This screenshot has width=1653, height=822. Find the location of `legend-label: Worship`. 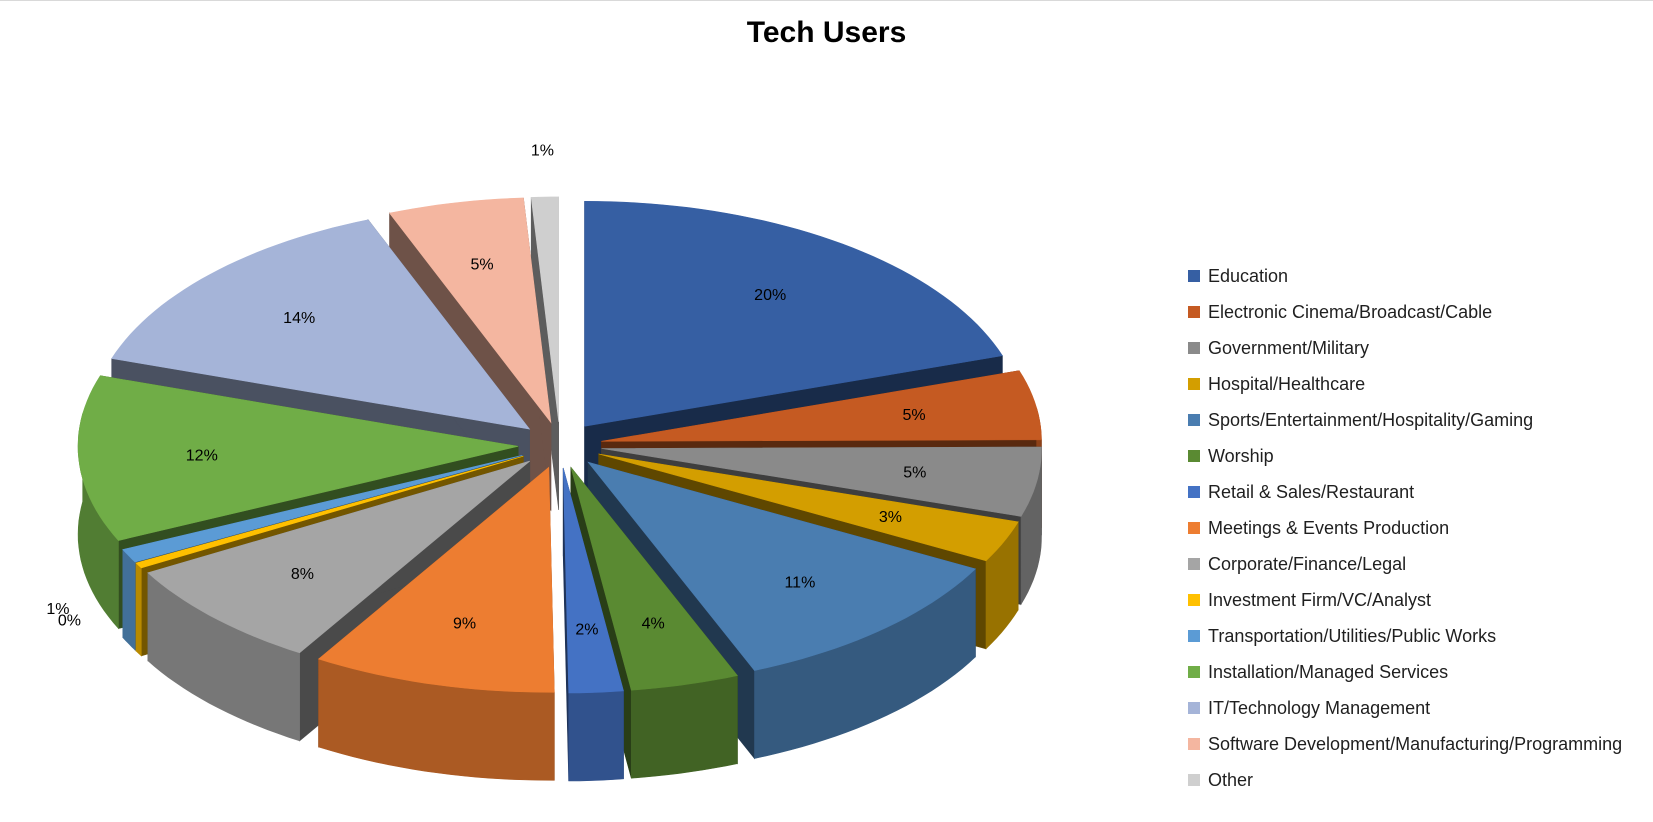

legend-label: Worship is located at coordinates (1241, 455).